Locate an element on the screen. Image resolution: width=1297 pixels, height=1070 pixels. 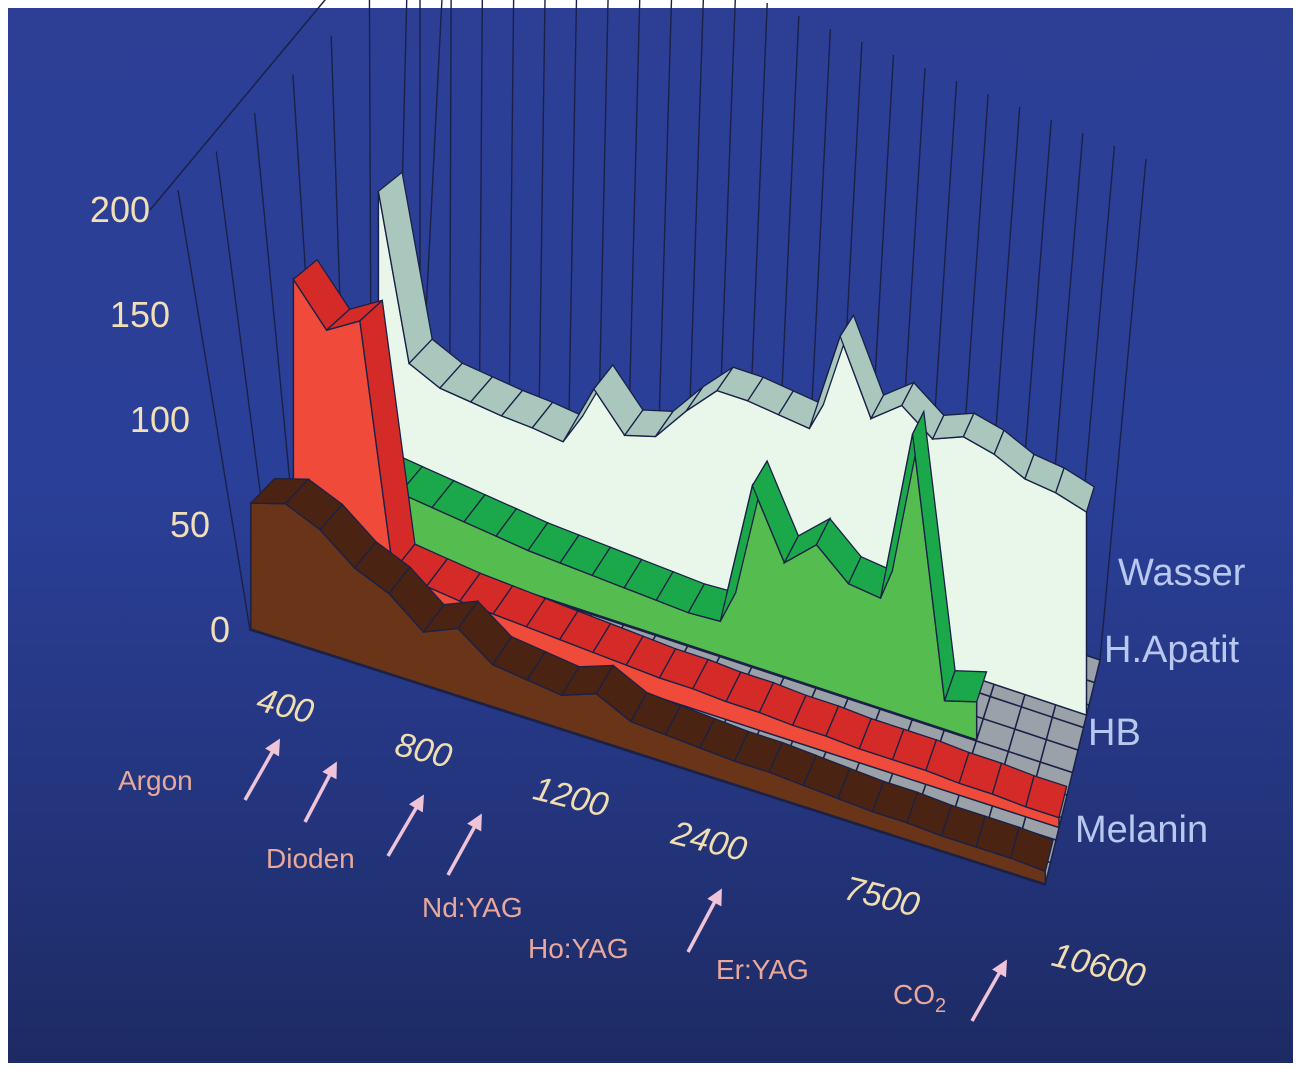
x-tick-label: 2400 is located at coordinates (709, 841).